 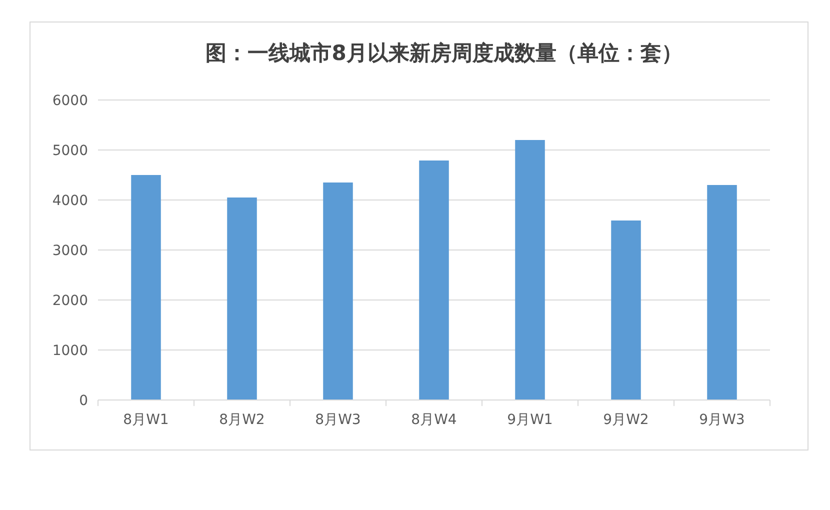 What do you see at coordinates (242, 420) in the screenshot?
I see `x-tick-label: 8月W2` at bounding box center [242, 420].